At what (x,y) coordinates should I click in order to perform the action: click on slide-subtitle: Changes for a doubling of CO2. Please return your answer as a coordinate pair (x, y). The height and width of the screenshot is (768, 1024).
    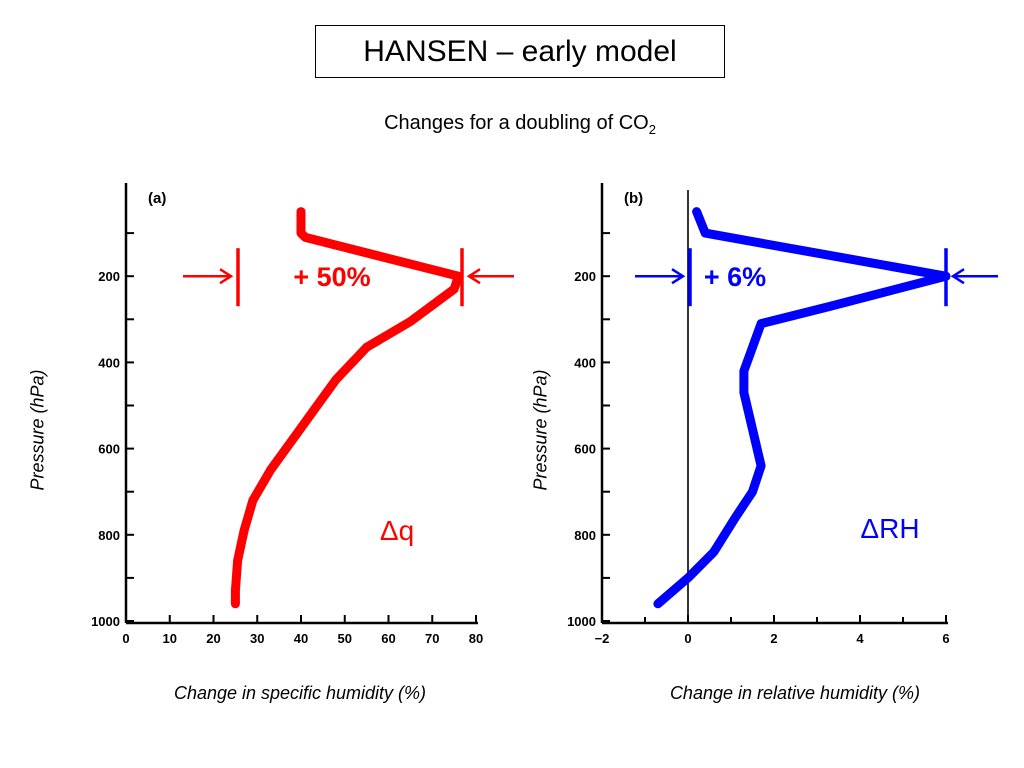
    Looking at the image, I should click on (512, 124).